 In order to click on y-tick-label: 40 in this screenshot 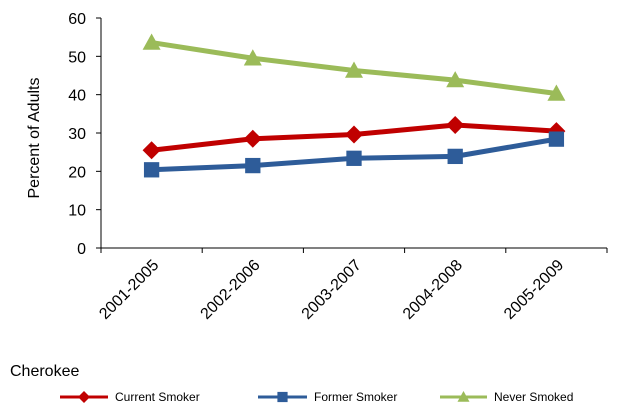, I will do `click(77, 96)`.